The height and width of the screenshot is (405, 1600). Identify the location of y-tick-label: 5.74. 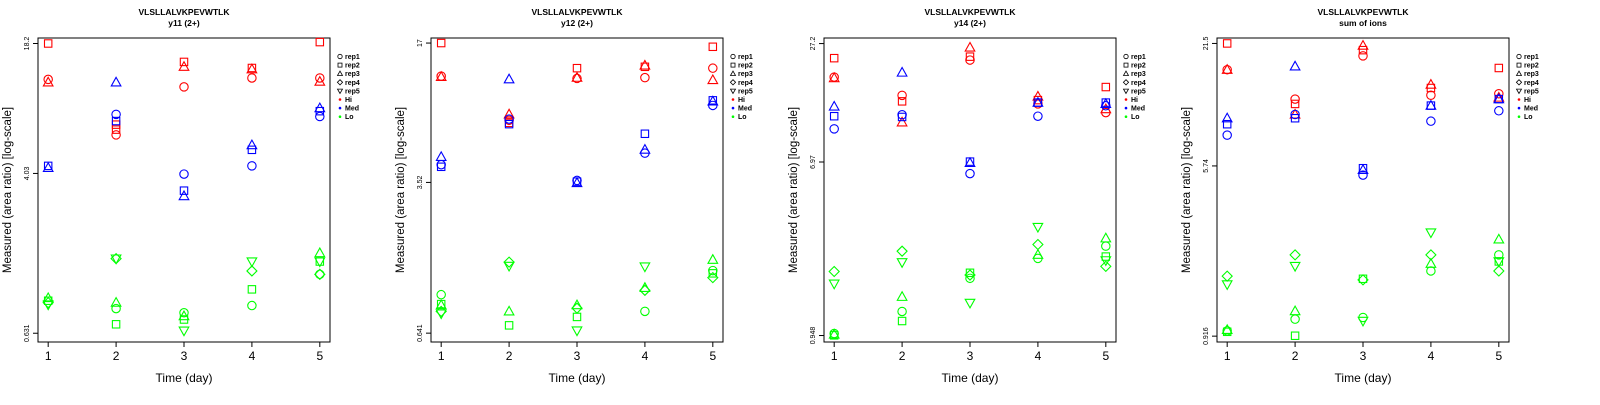
(1206, 166).